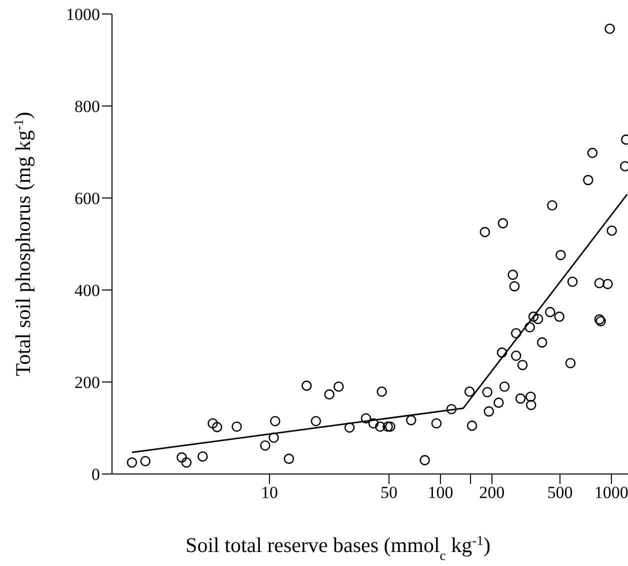  Describe the element at coordinates (389, 492) in the screenshot. I see `x-tick-label: 50` at that location.